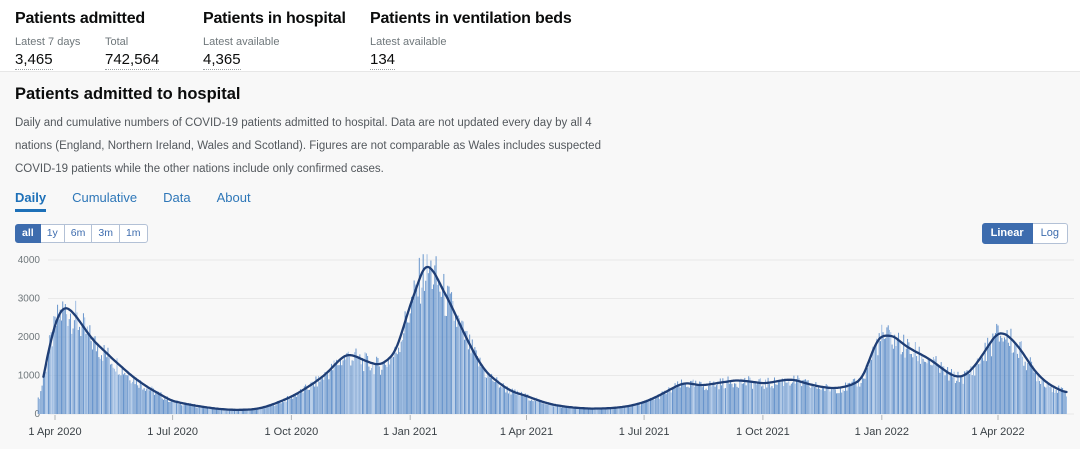 Image resolution: width=1080 pixels, height=460 pixels. Describe the element at coordinates (222, 60) in the screenshot. I see `metric-value: 4,365` at that location.